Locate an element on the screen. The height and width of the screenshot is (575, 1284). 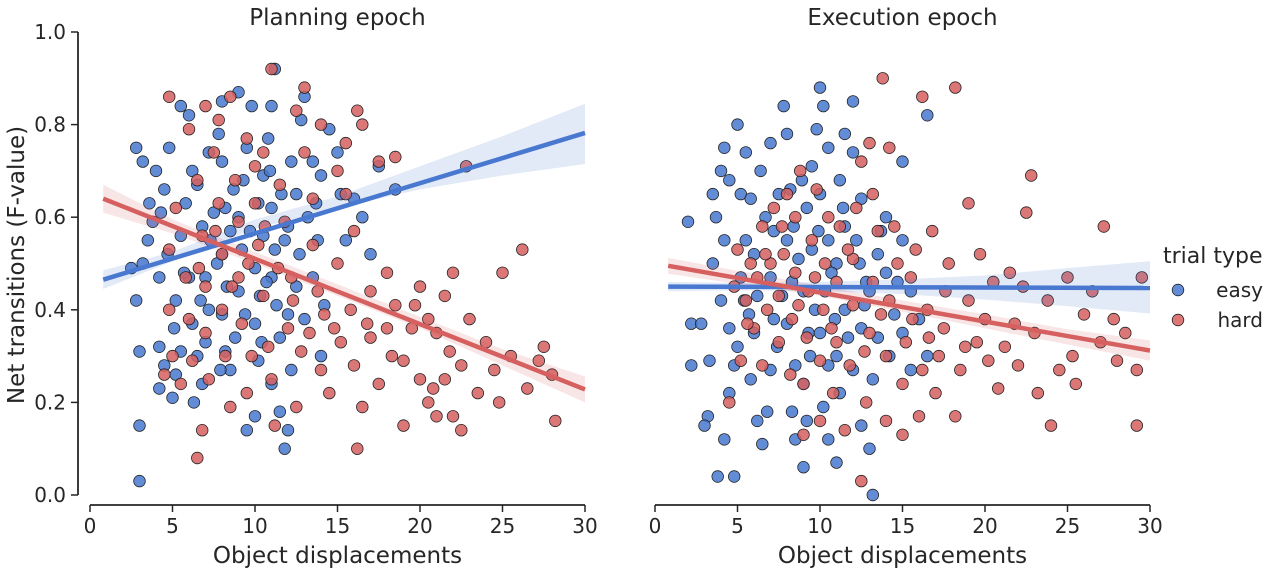
y-tick-label: 0.6 is located at coordinates (50, 217).